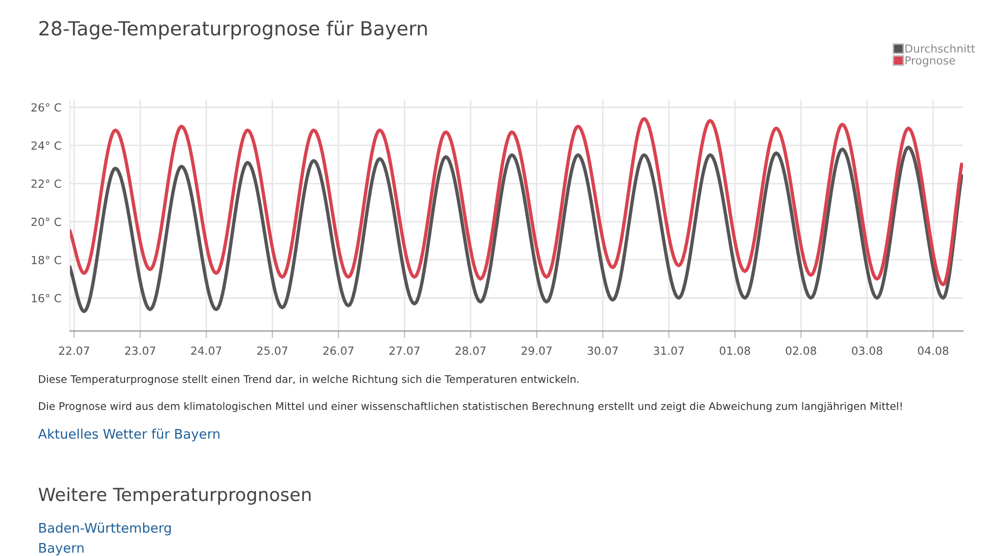  I want to click on x-tick-label: 26.07, so click(338, 350).